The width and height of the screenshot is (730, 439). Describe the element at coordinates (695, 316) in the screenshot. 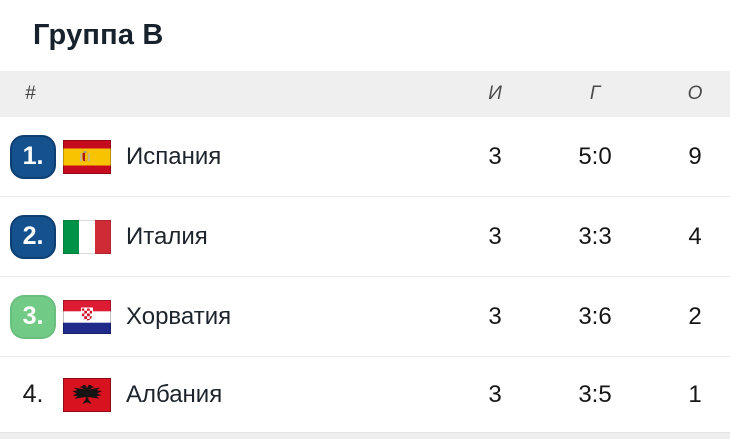

I see `points-cell: 2` at that location.